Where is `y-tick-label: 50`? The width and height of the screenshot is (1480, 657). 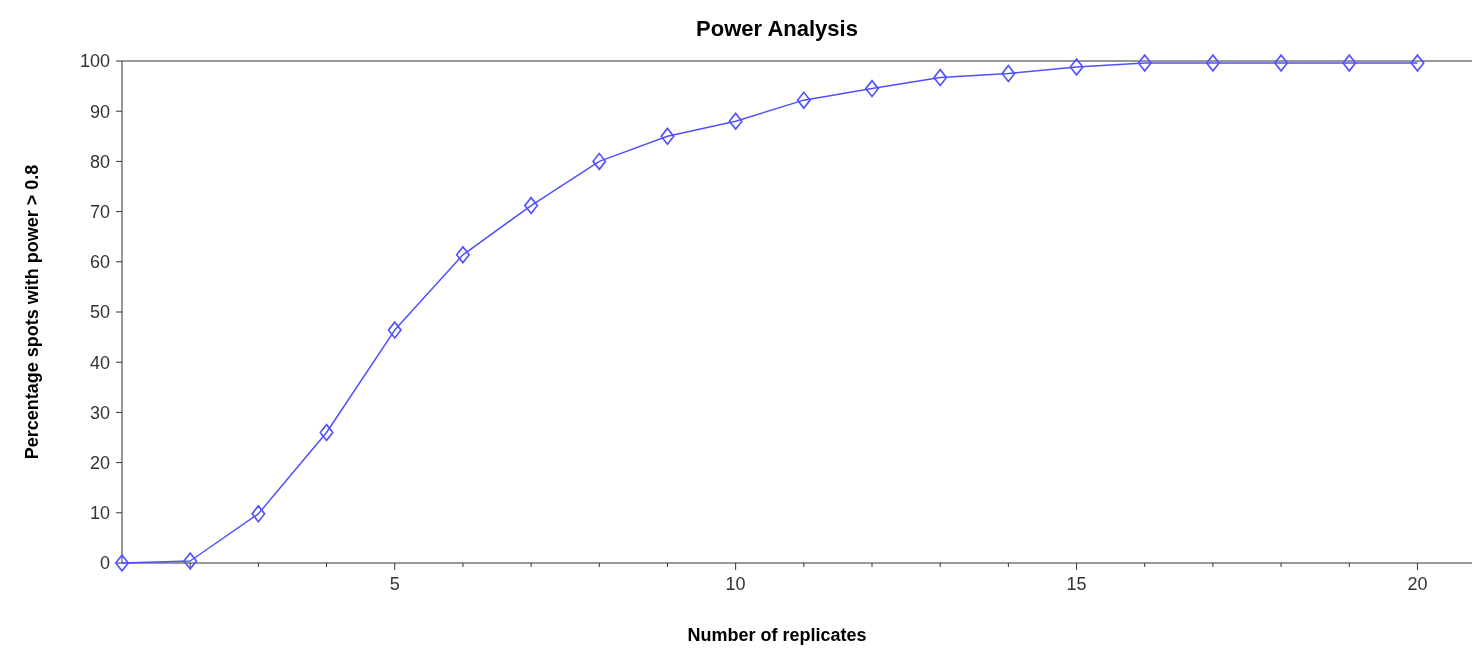 y-tick-label: 50 is located at coordinates (99, 312).